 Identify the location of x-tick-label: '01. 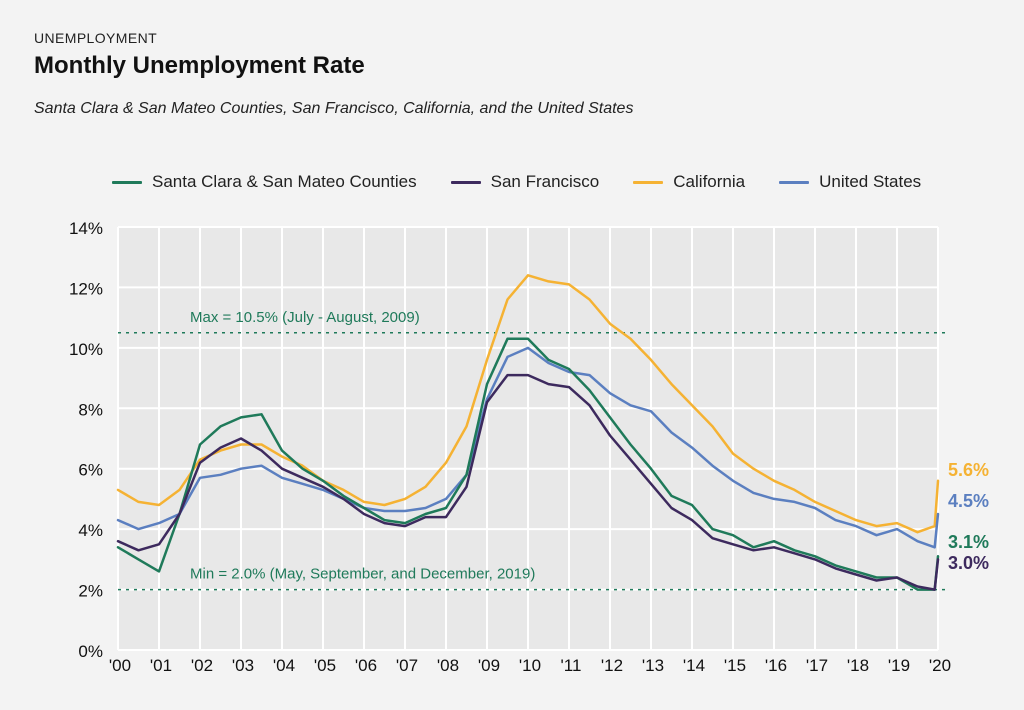
(161, 665).